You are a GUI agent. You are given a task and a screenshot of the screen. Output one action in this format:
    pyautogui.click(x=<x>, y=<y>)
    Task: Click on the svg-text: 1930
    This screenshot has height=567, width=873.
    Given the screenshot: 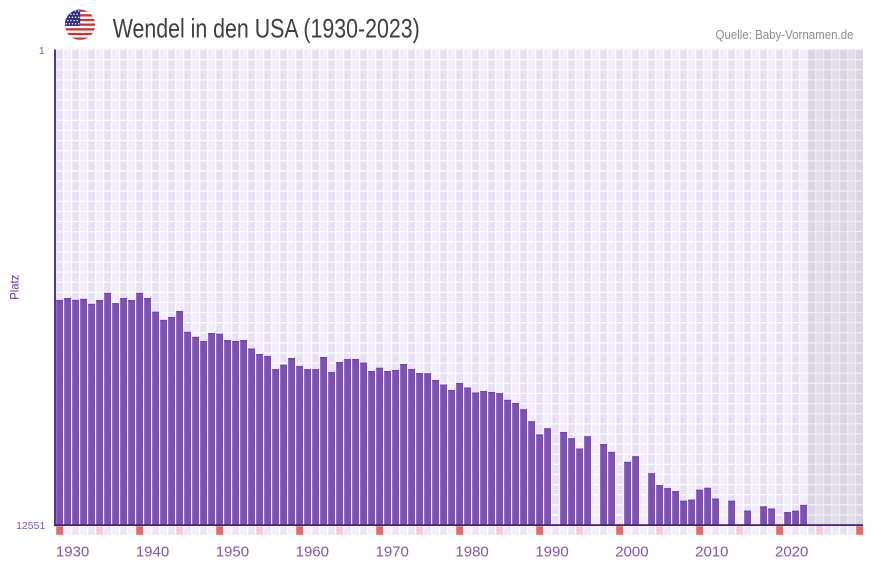 What is the action you would take?
    pyautogui.click(x=72, y=551)
    